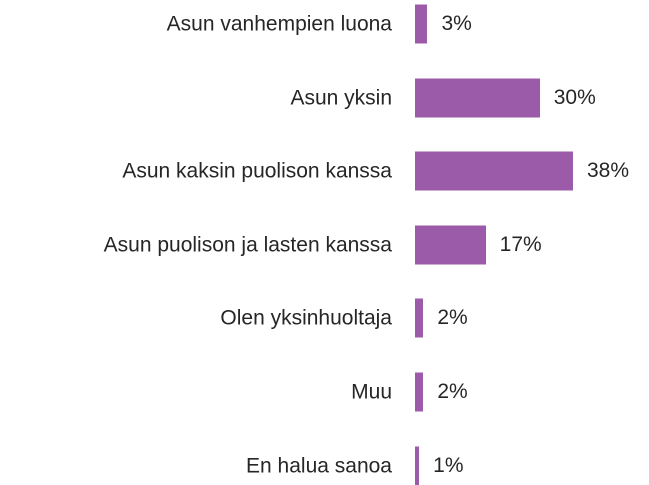 The image size is (649, 485). I want to click on value-label: 1%, so click(448, 465).